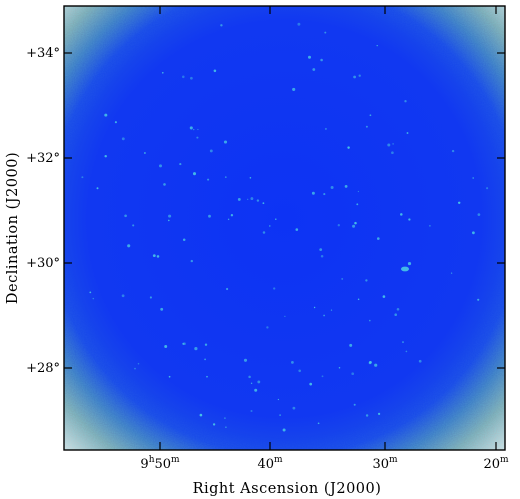 Image resolution: width=520 pixels, height=499 pixels. What do you see at coordinates (265, 464) in the screenshot?
I see `x-tick-label-part: 40` at bounding box center [265, 464].